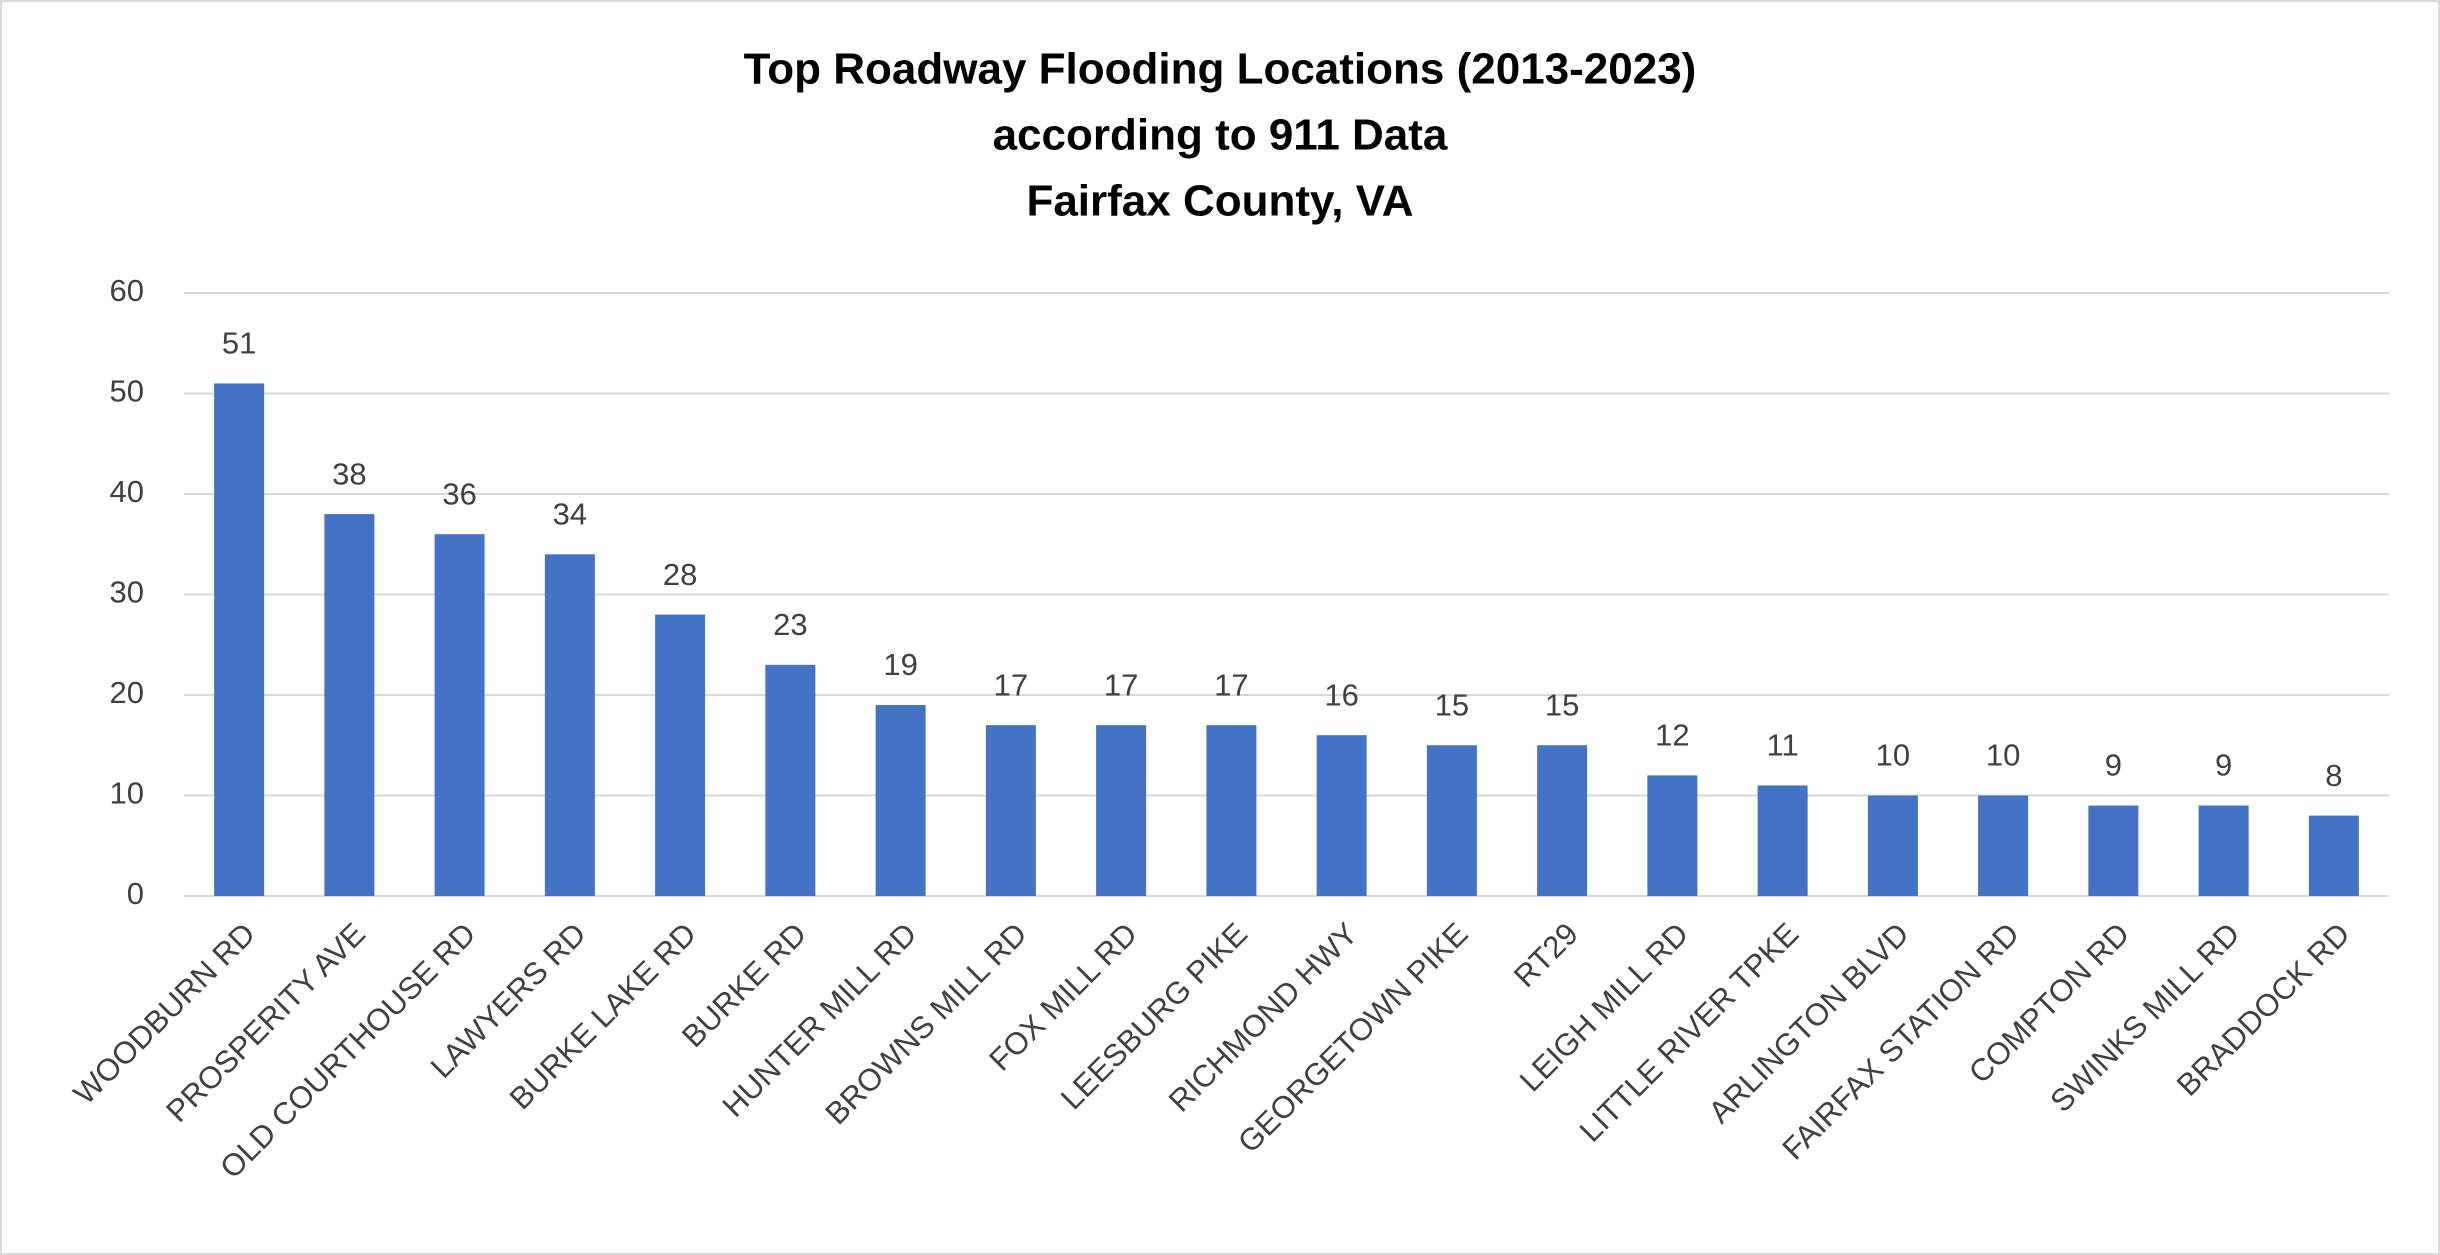  Describe the element at coordinates (1341, 694) in the screenshot. I see `value-label: 16` at that location.